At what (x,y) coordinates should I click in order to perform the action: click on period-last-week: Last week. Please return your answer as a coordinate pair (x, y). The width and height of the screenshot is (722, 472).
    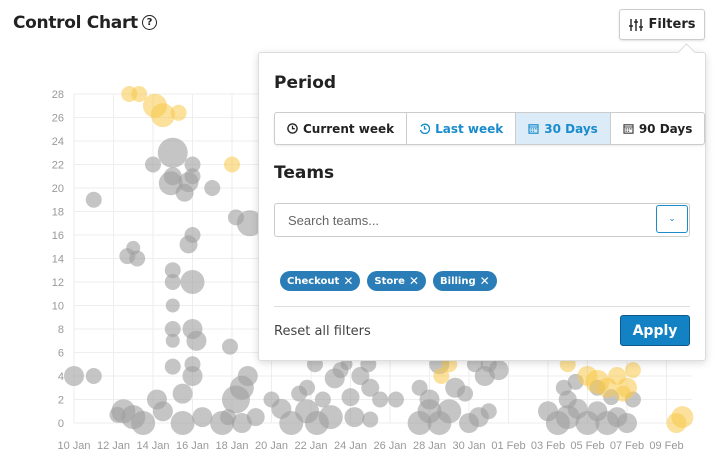
    Looking at the image, I should click on (462, 128).